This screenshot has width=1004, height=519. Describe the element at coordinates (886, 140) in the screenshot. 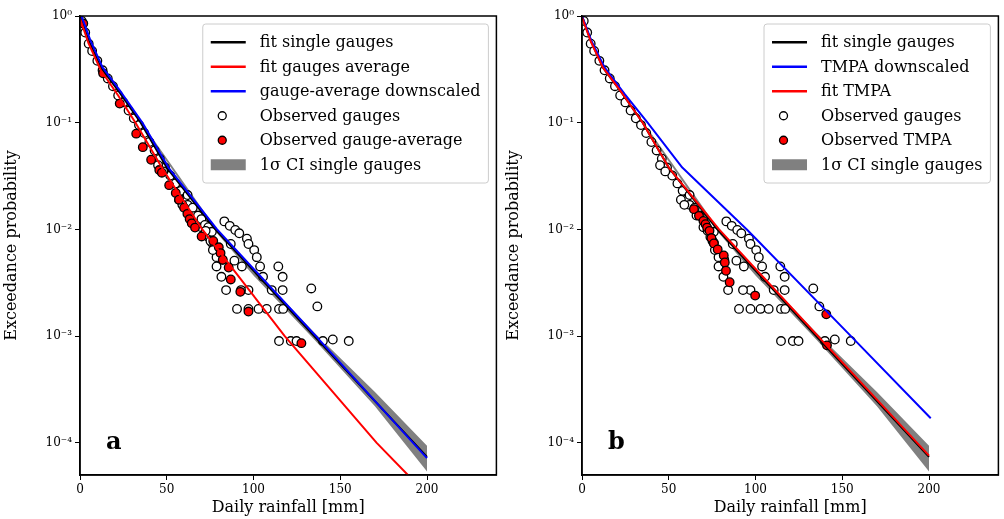

I see `legend-label: Observed TMPA` at that location.